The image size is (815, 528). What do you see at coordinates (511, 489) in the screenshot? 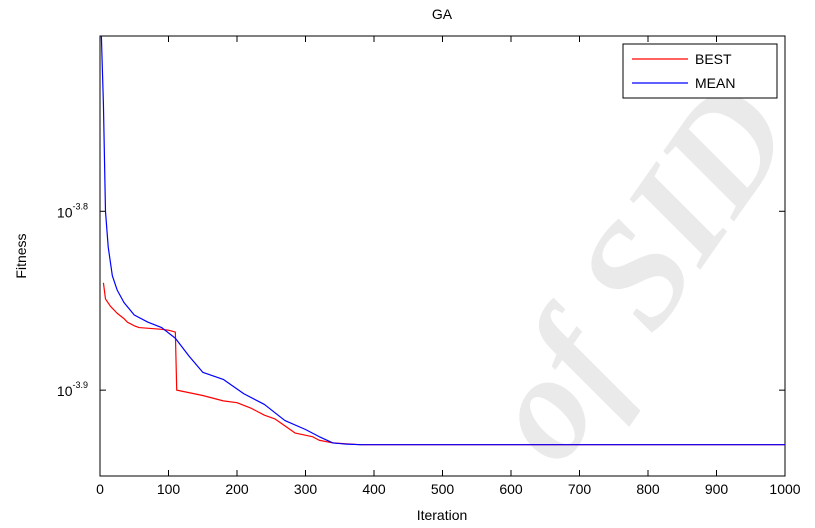
I see `x-tick-label: 600` at bounding box center [511, 489].